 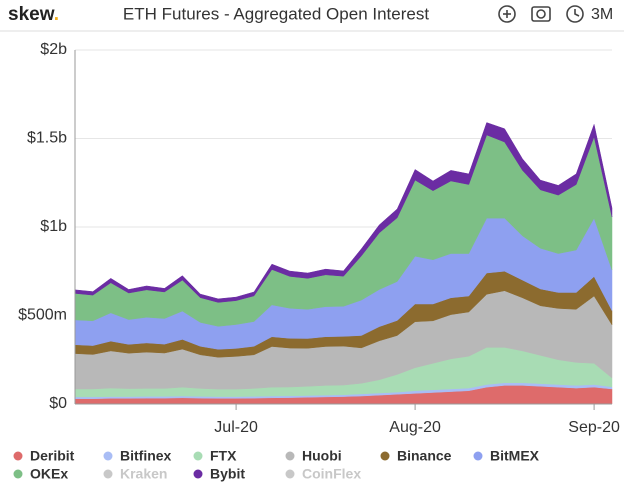 I want to click on range-label: 3M, so click(x=602, y=14).